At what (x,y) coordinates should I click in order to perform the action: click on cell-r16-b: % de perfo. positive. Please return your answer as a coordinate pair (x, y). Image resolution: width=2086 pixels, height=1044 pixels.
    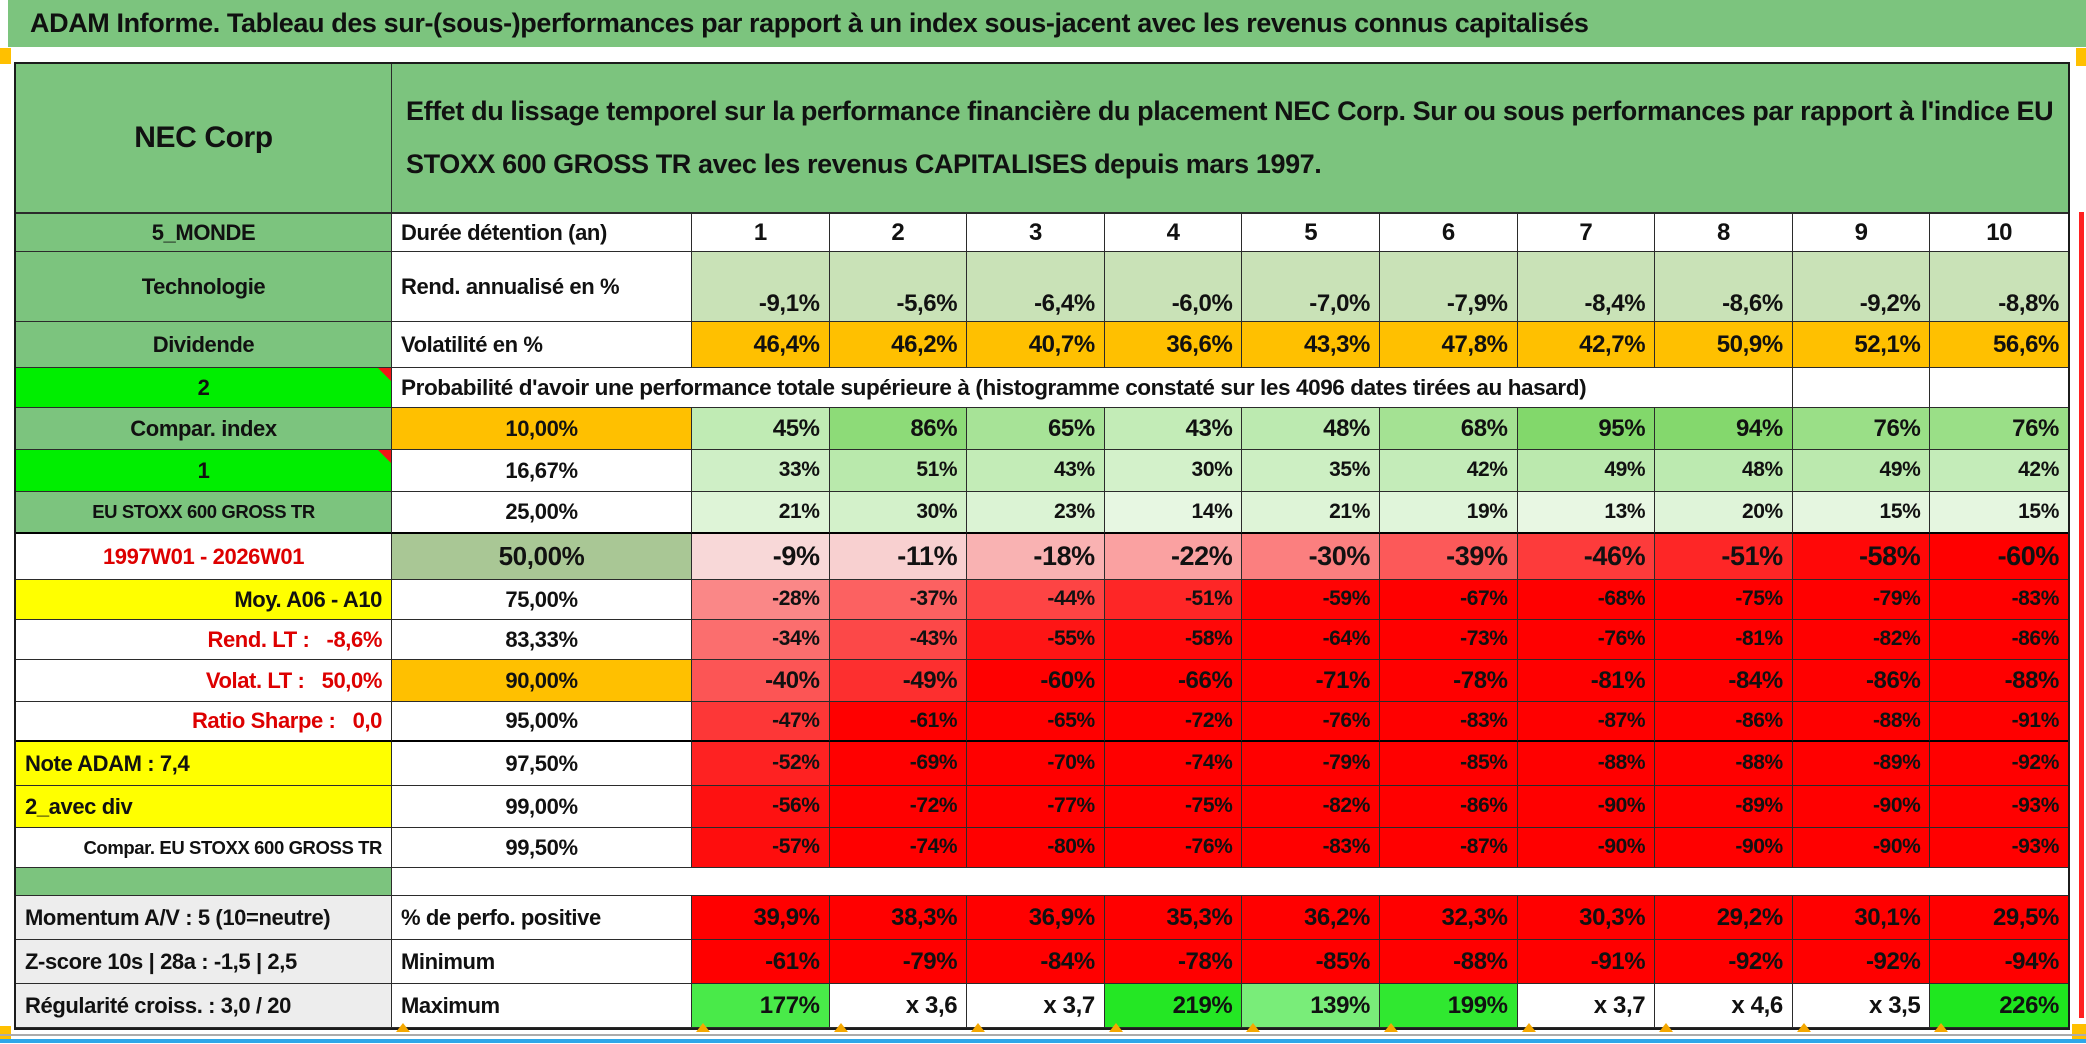
    Looking at the image, I should click on (542, 918).